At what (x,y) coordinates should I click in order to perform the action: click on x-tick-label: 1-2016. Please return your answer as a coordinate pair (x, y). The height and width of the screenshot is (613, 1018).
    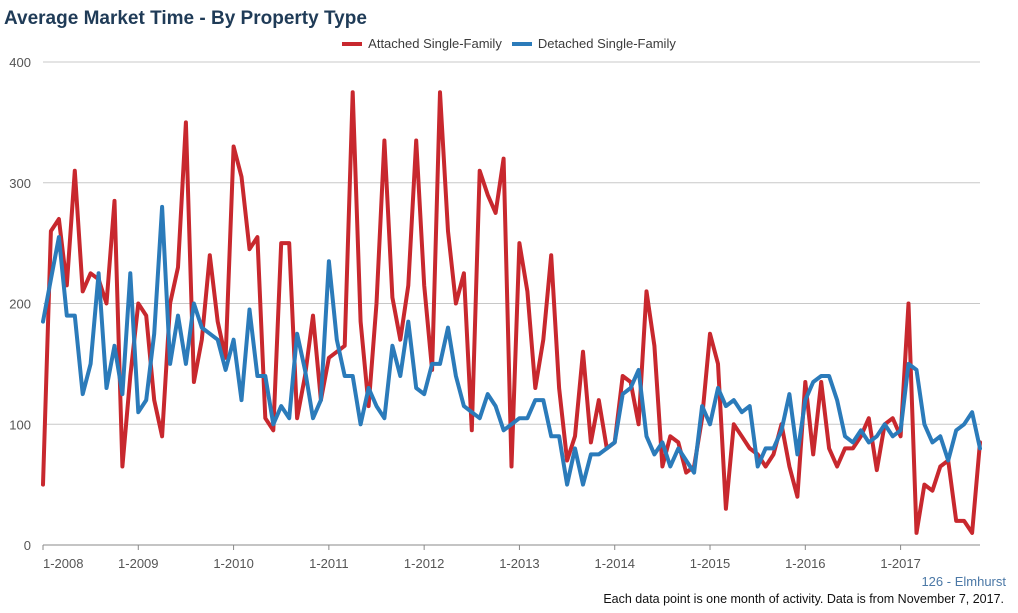
    Looking at the image, I should click on (805, 563).